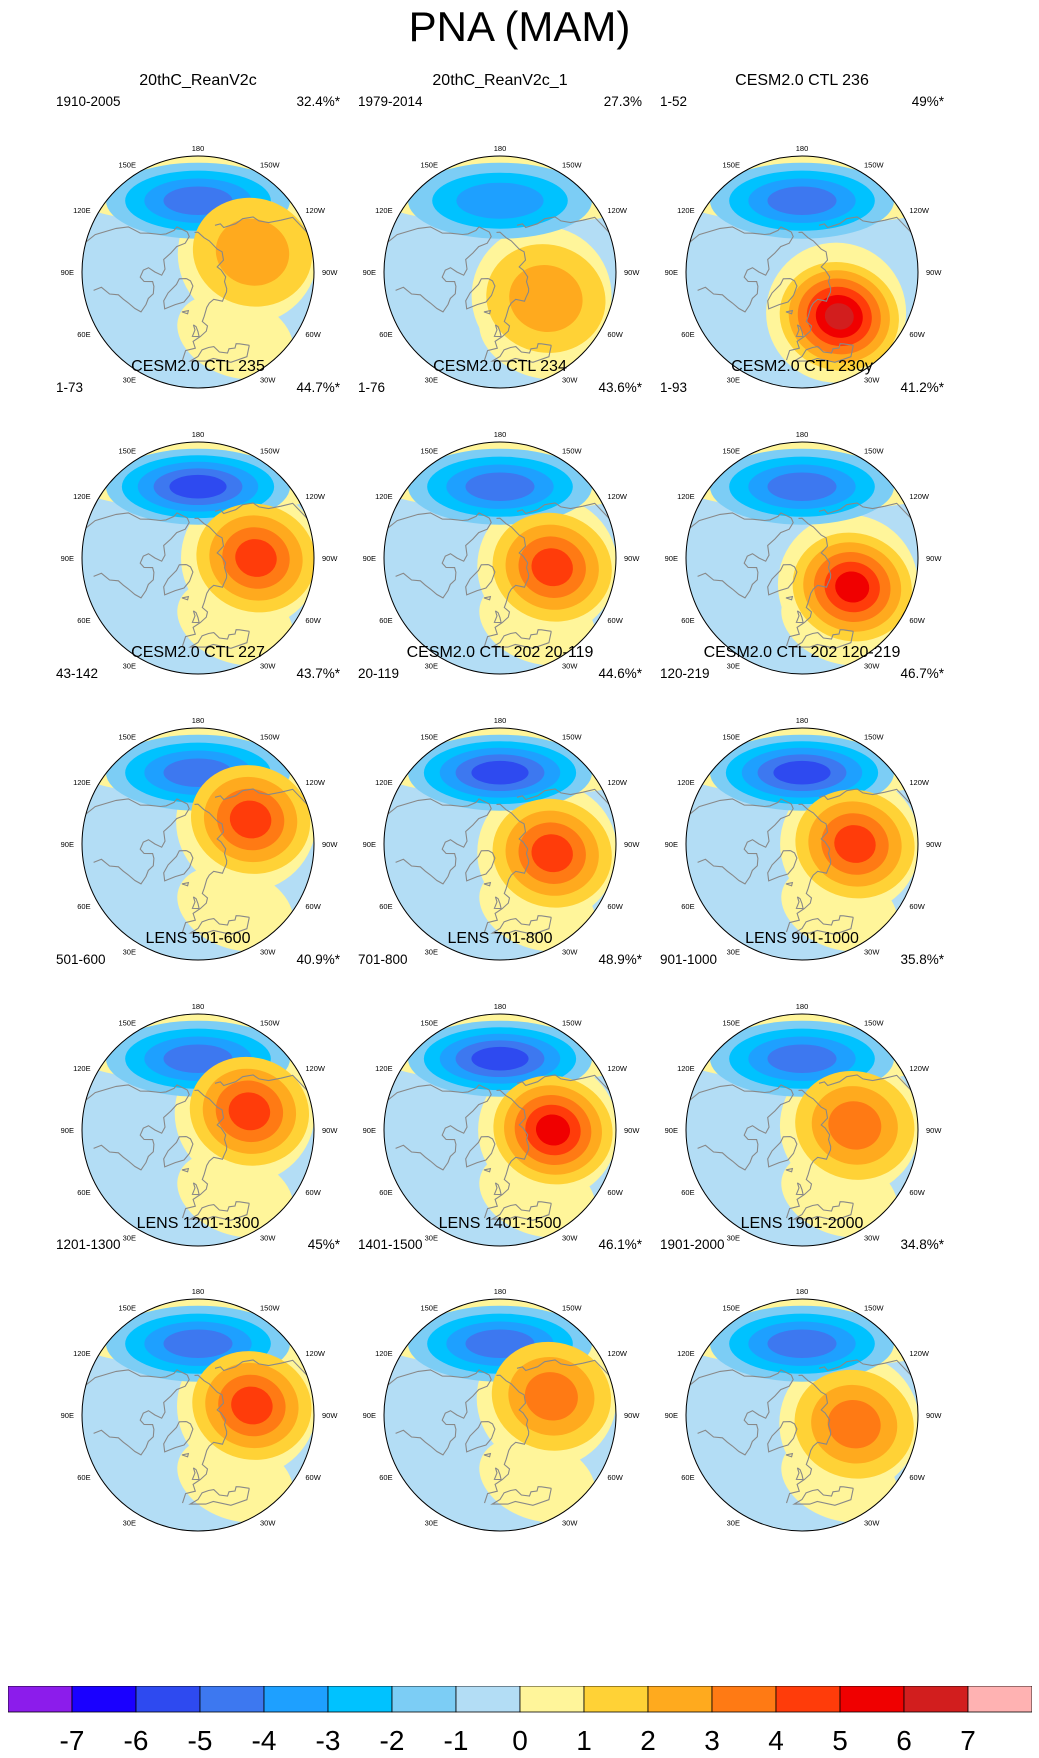 The image size is (1039, 1758). Describe the element at coordinates (685, 673) in the screenshot. I see `panel-period: 120-219` at that location.